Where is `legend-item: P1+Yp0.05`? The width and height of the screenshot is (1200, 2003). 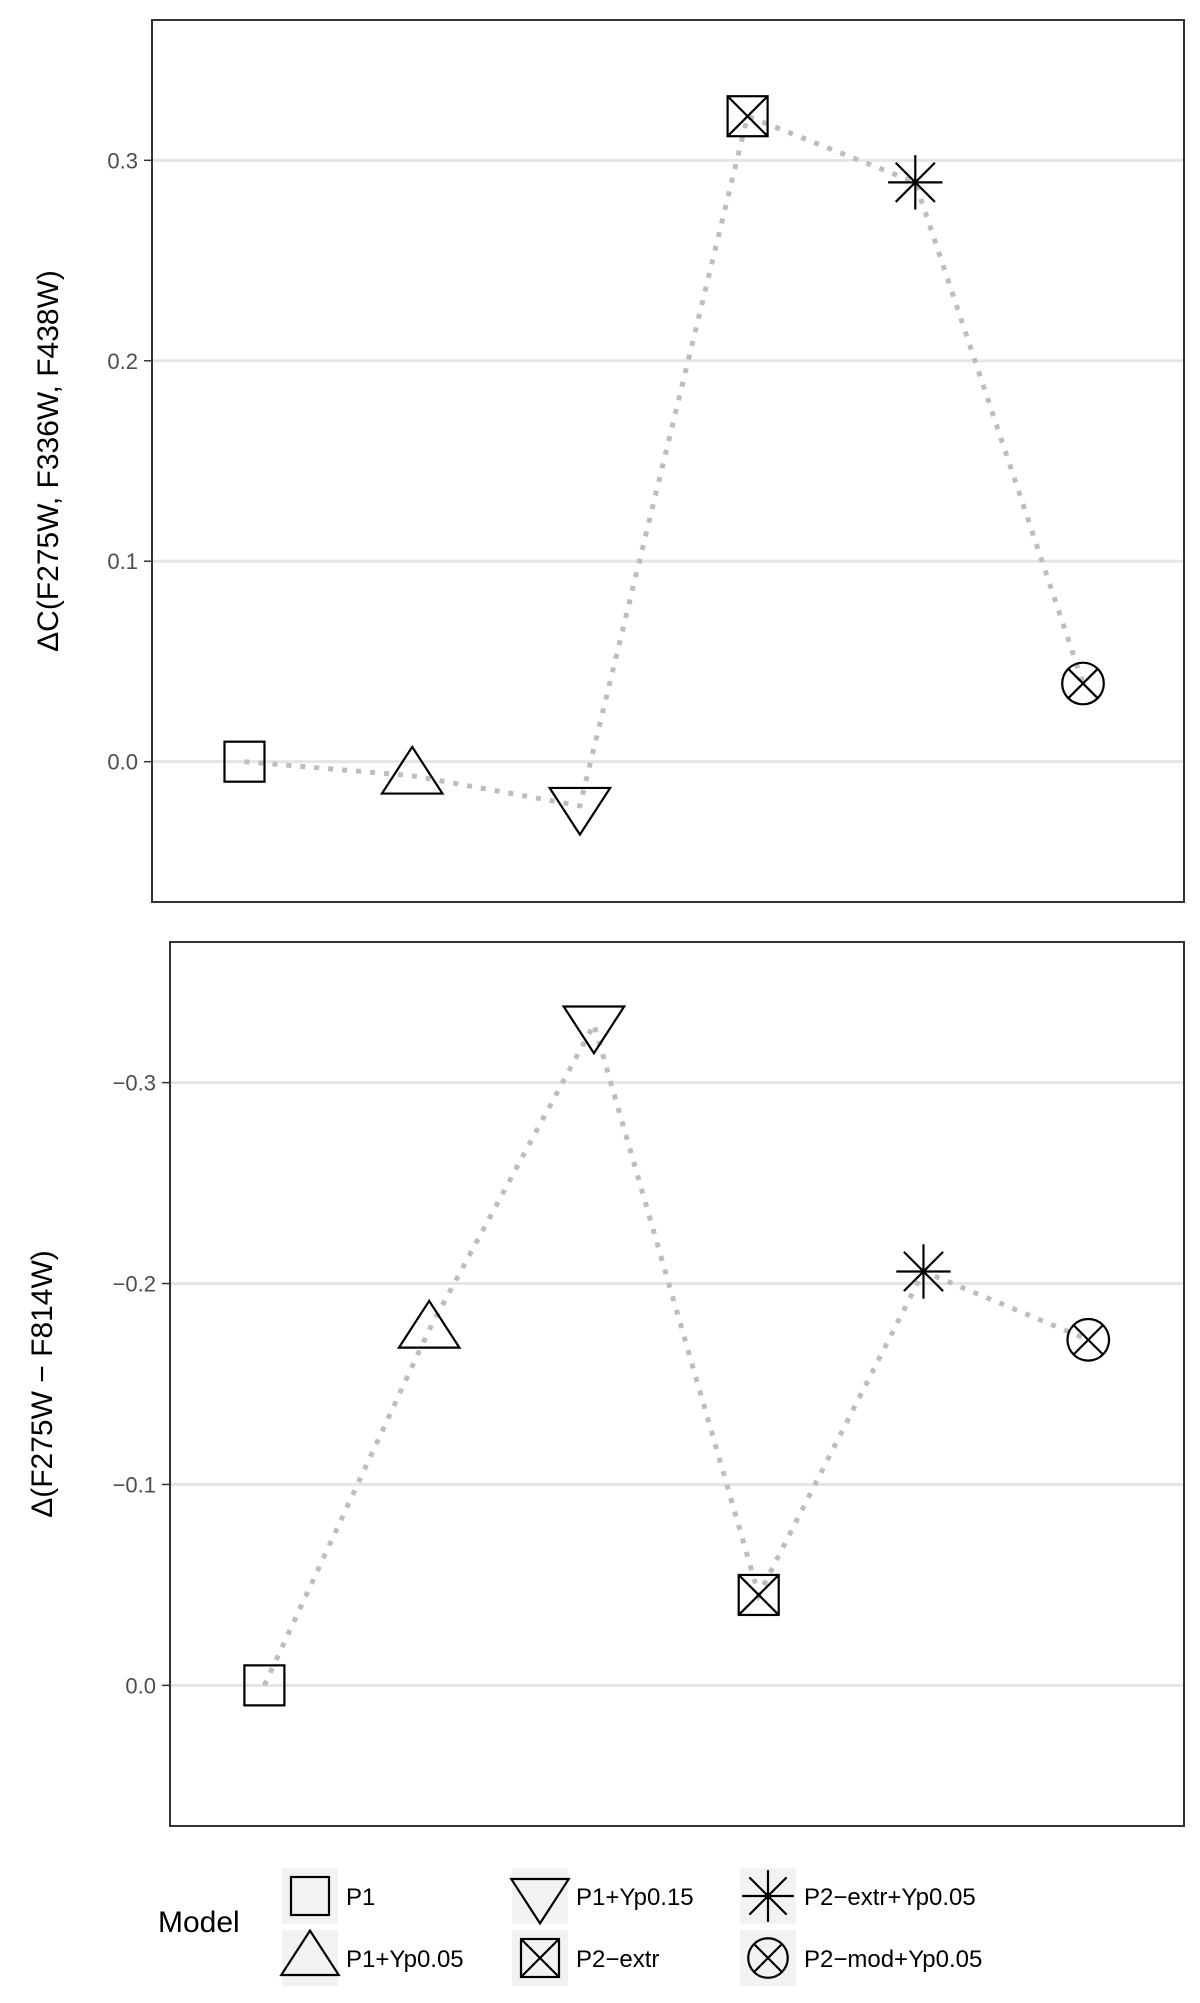 legend-item: P1+Yp0.05 is located at coordinates (371, 1957).